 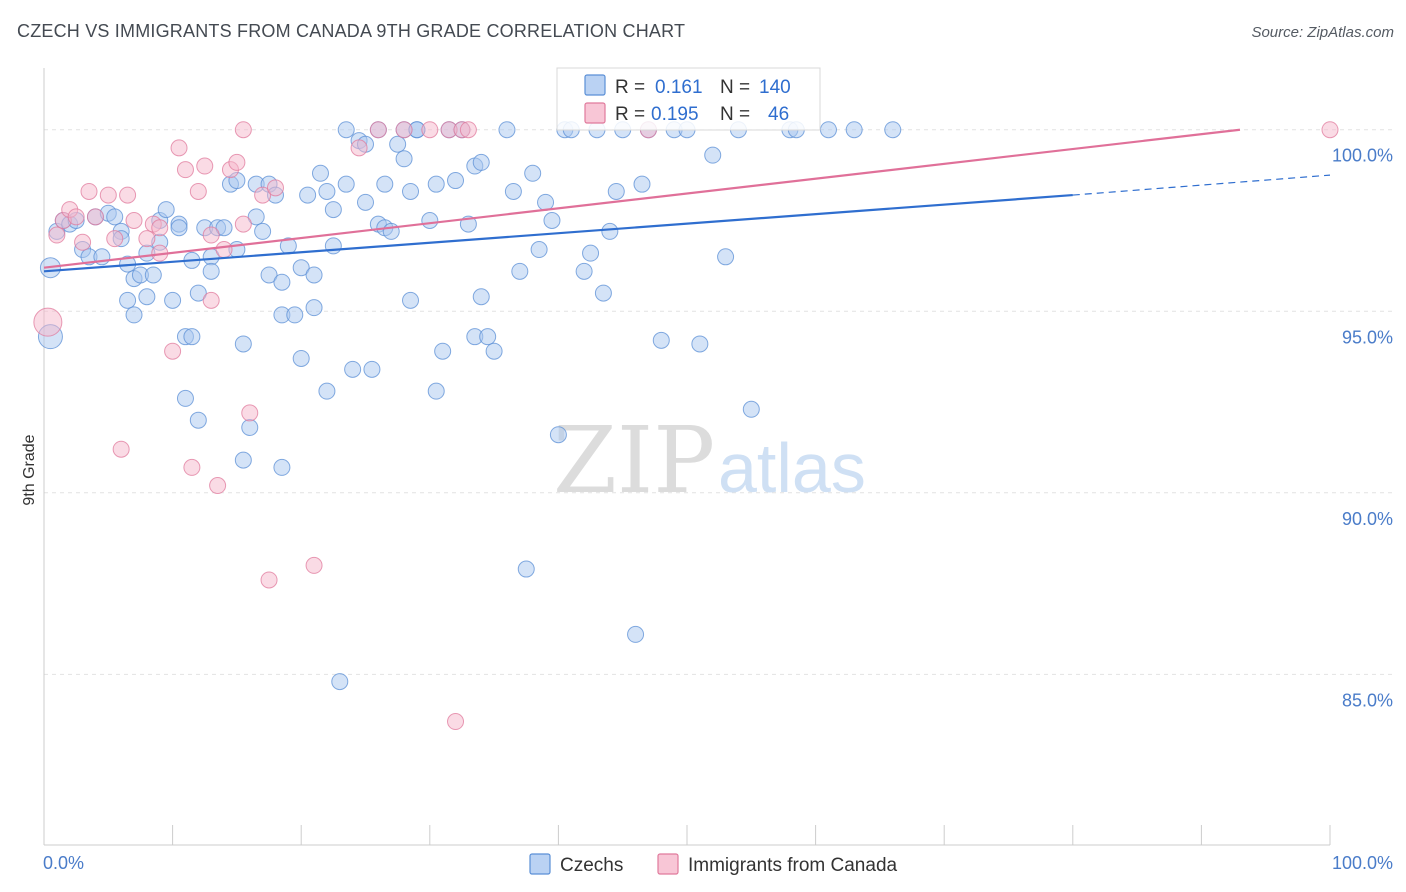 I want to click on stats-r-value-czechs: 0.161, so click(x=679, y=87).